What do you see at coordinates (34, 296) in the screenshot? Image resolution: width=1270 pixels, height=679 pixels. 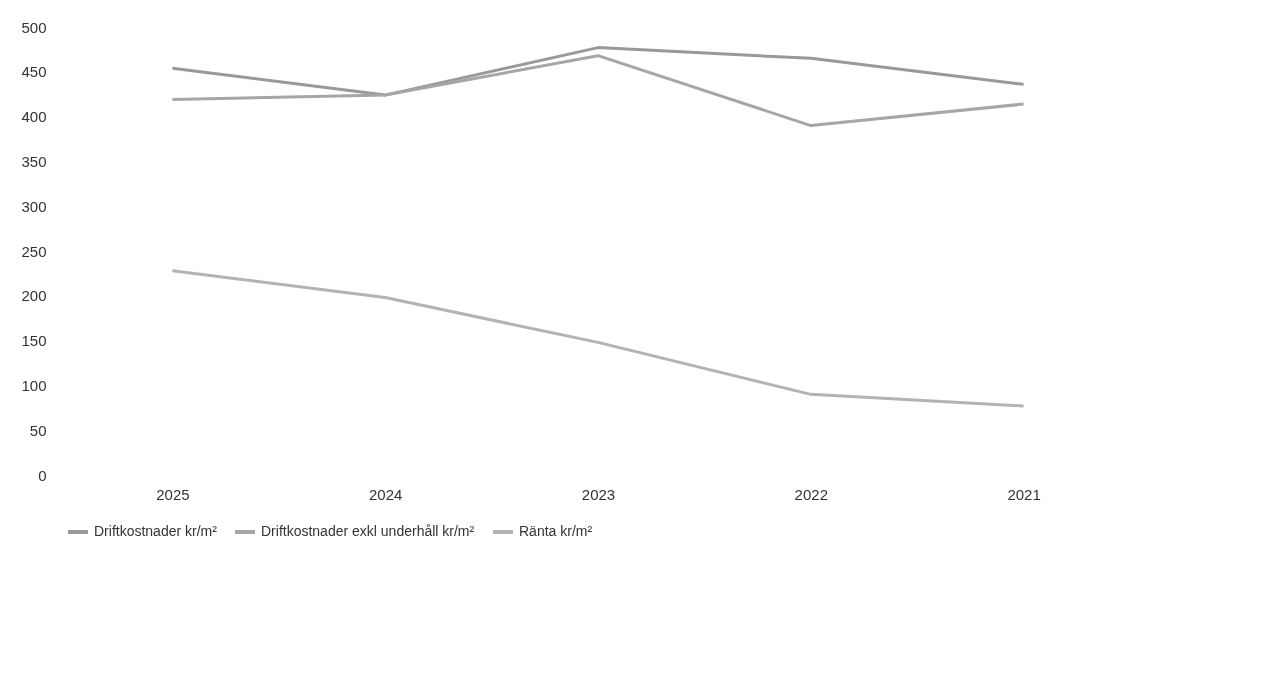 I see `y-tick-label: 200` at bounding box center [34, 296].